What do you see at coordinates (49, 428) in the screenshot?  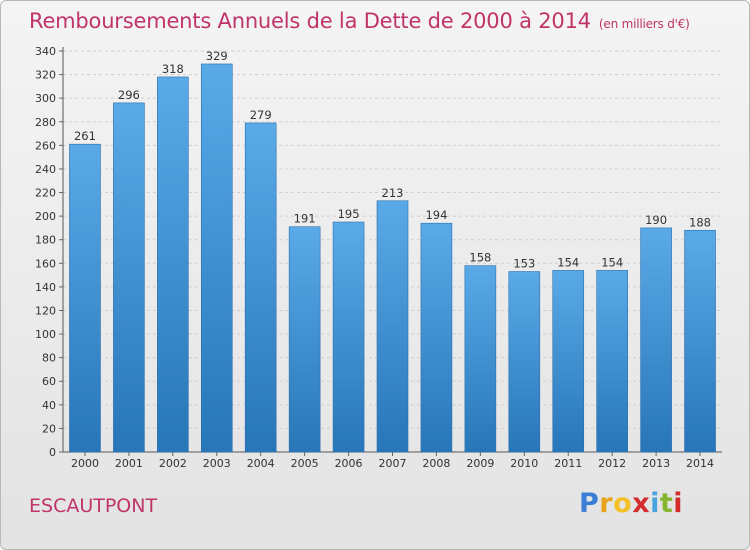 I see `y-tick-label: 20` at bounding box center [49, 428].